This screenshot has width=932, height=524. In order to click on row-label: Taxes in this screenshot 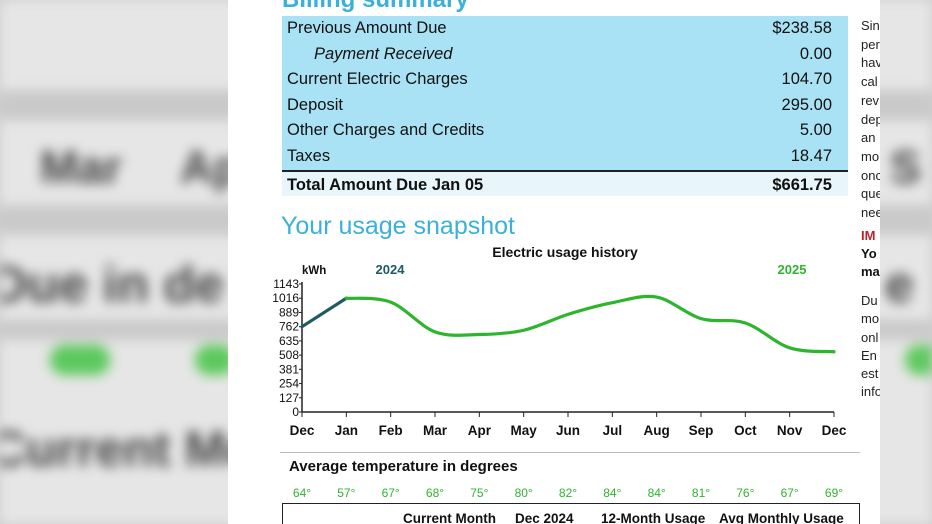, I will do `click(309, 155)`.